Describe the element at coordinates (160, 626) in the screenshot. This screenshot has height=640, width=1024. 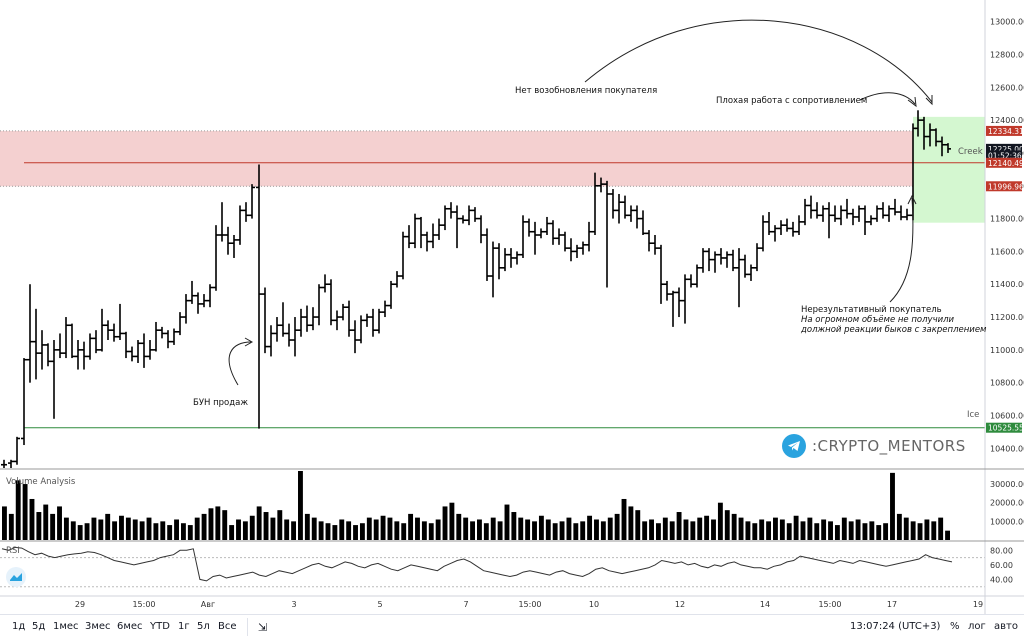
I see `timeframe-ytd: YTD` at that location.